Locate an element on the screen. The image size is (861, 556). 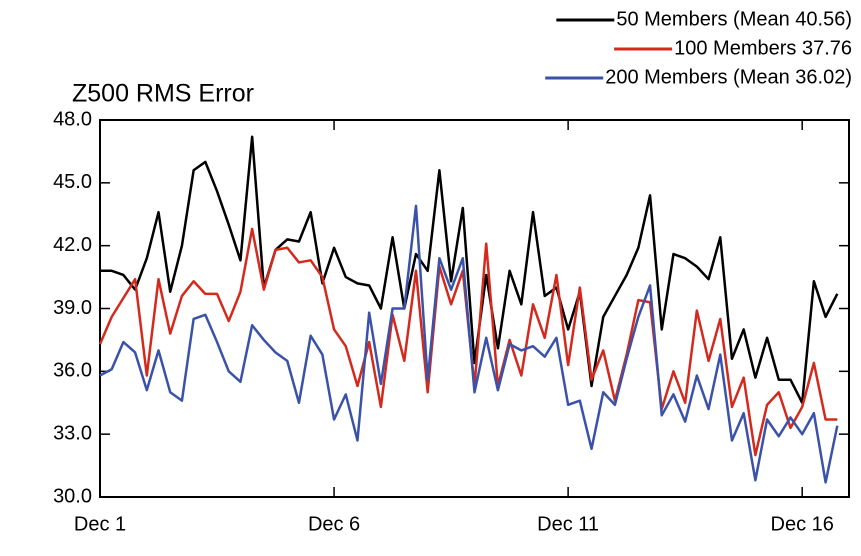
x-tick-label: Dec 1 is located at coordinates (100, 524).